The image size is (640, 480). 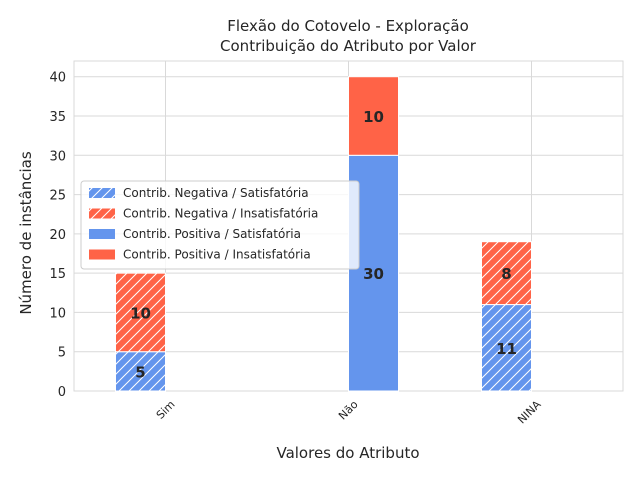 What do you see at coordinates (57, 117) in the screenshot?
I see `y-tick-label: 35` at bounding box center [57, 117].